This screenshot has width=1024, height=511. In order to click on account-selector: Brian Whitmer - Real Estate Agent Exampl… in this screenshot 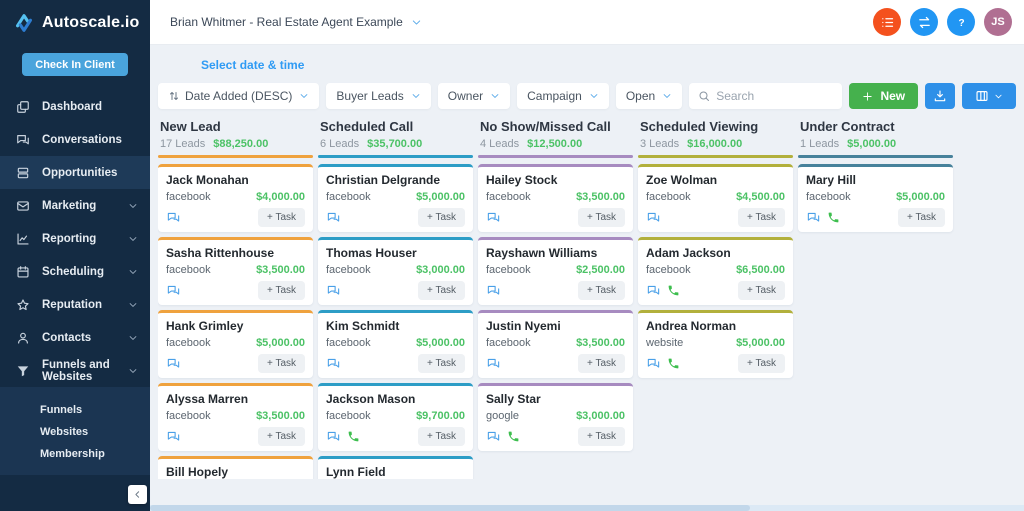, I will do `click(296, 22)`.